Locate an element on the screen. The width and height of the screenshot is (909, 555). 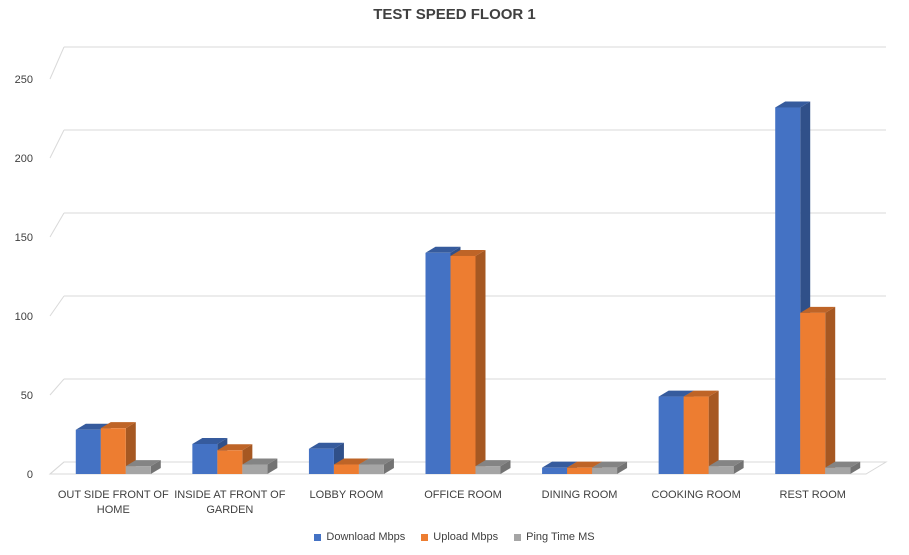
x-tick-label: DINING ROOM is located at coordinates (580, 495).